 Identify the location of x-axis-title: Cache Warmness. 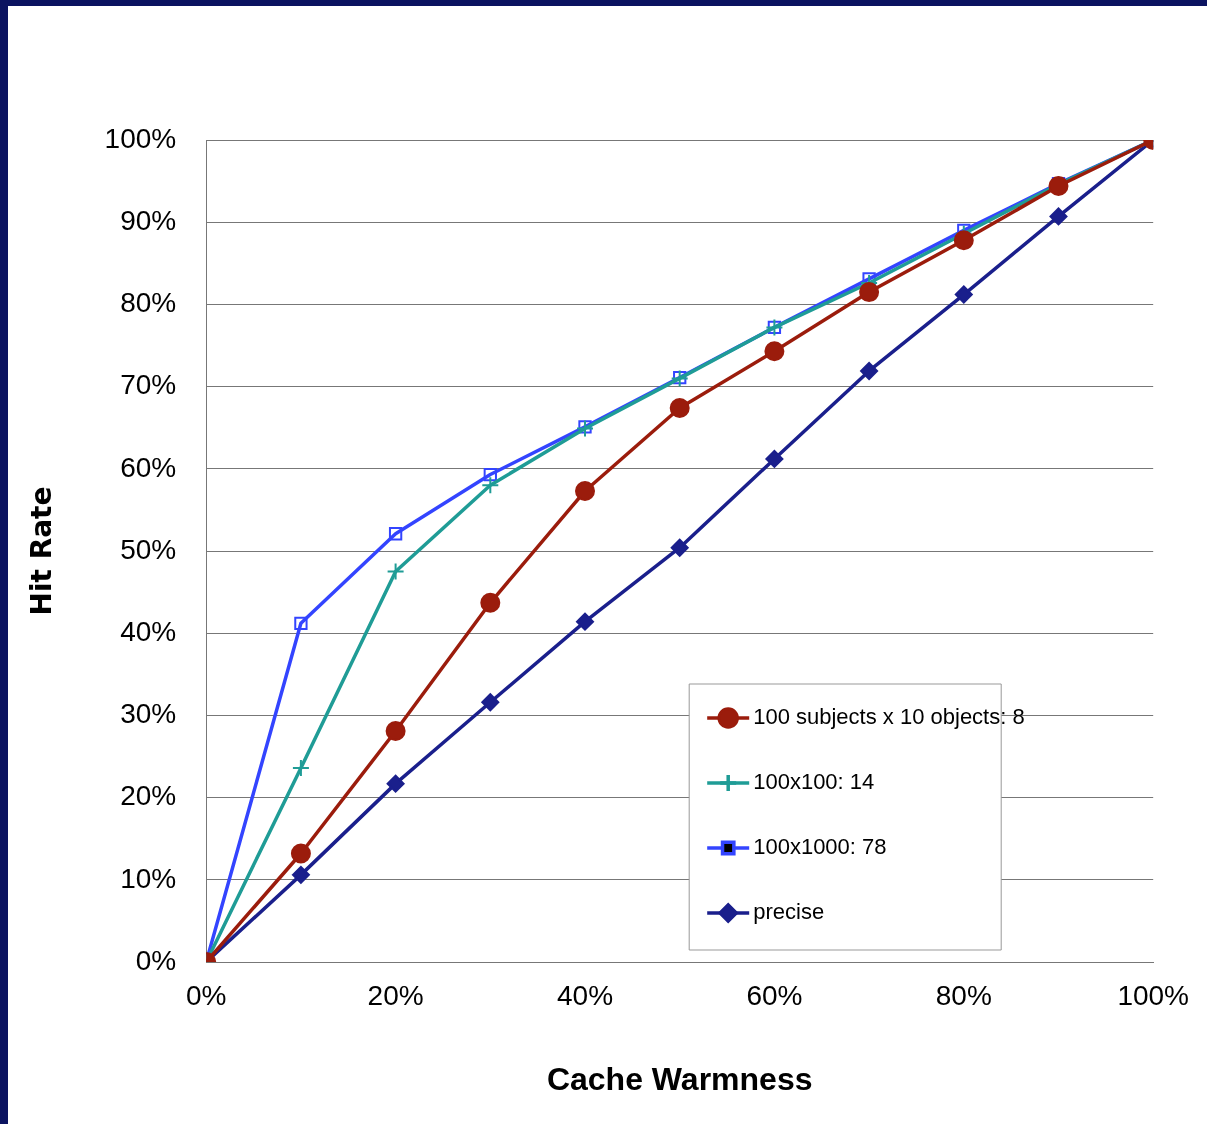
(679, 1078).